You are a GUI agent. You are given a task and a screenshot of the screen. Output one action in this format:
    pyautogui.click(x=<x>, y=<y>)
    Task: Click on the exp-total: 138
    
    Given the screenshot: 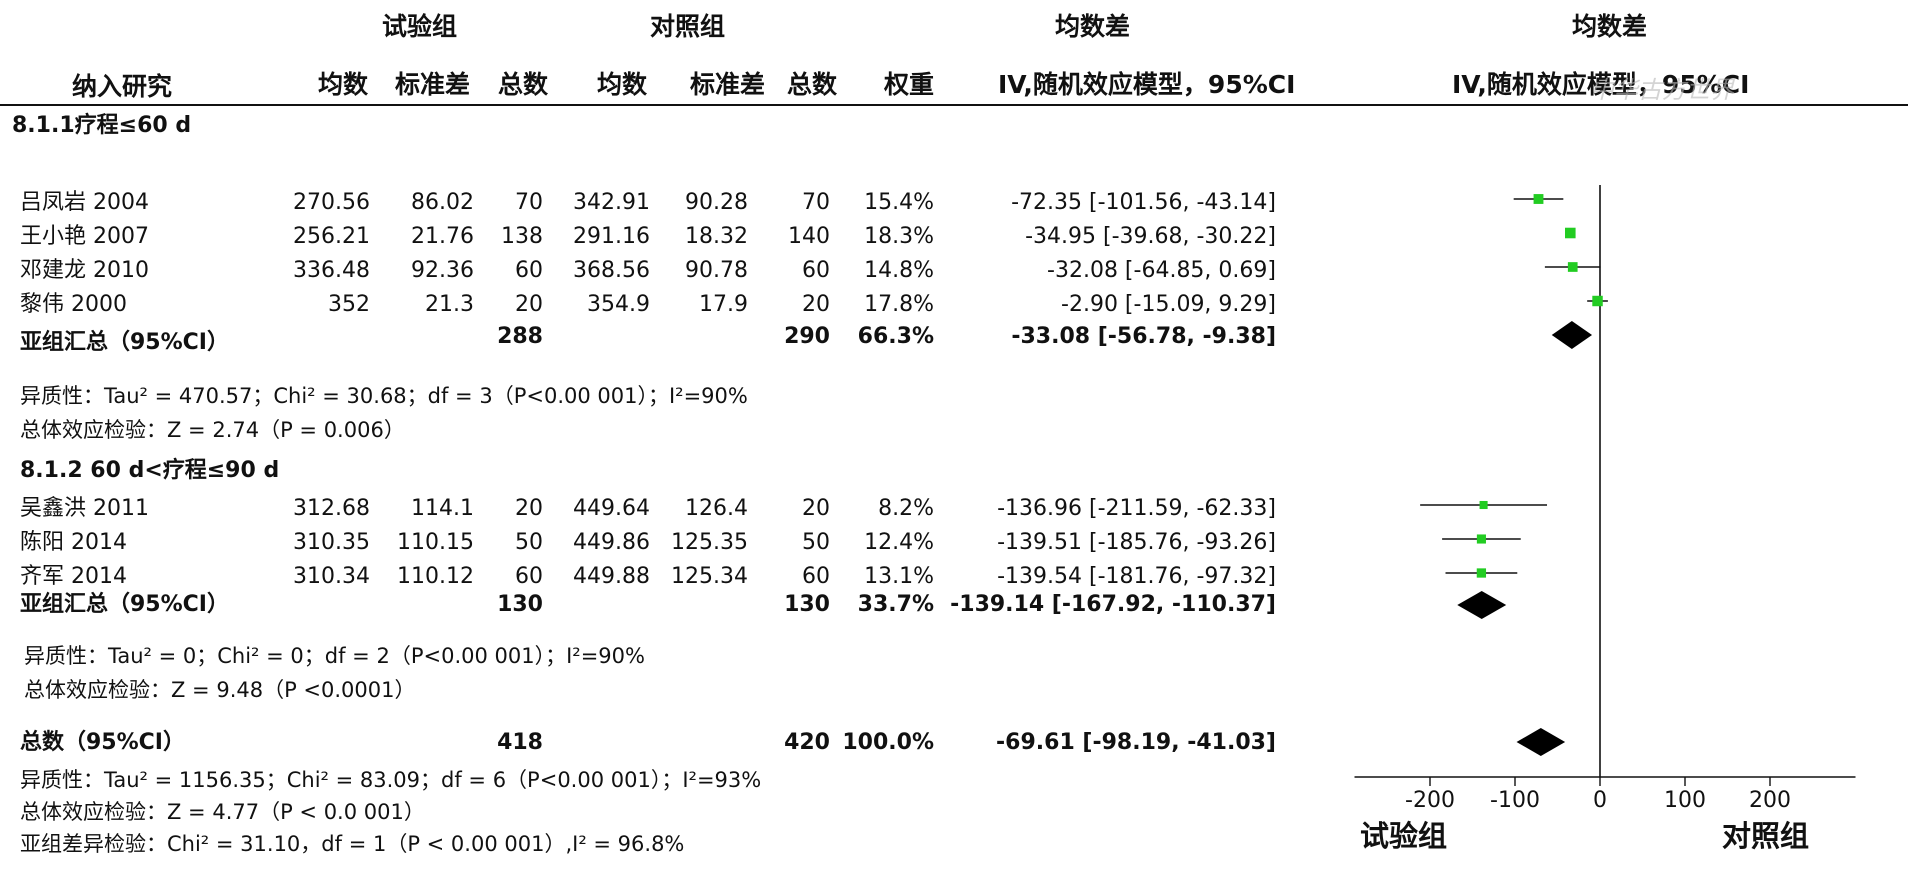 What is the action you would take?
    pyautogui.click(x=522, y=236)
    